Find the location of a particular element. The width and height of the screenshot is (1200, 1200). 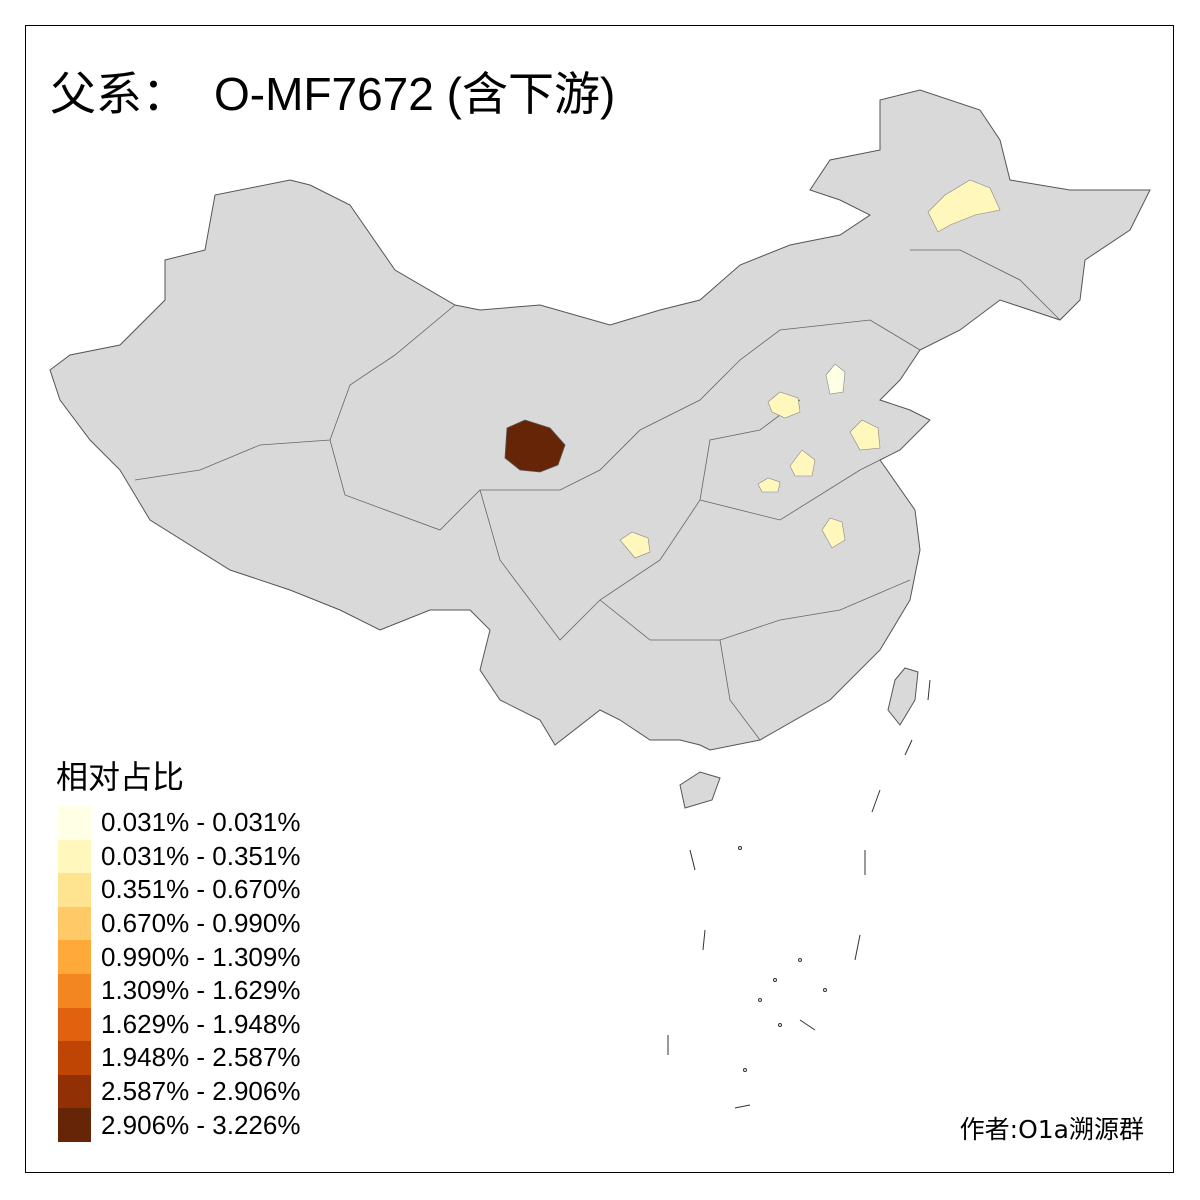

legend-item: 0.351% - 0.670% is located at coordinates (179, 890).